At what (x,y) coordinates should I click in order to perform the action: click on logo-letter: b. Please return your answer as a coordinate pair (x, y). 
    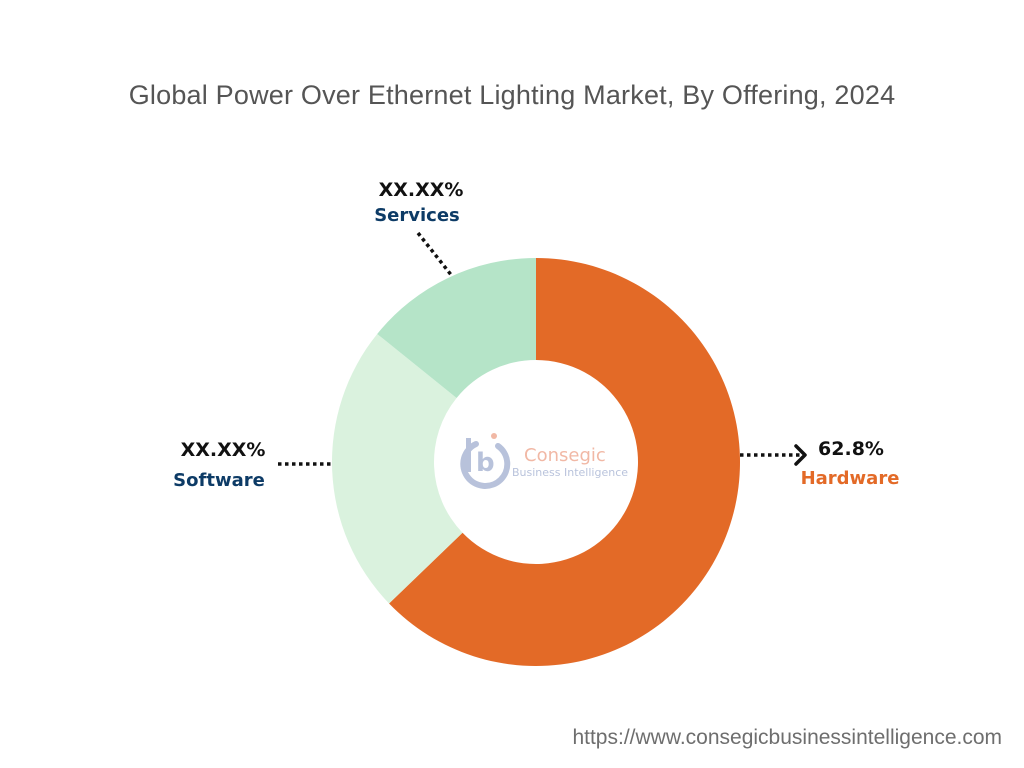
    Looking at the image, I should click on (485, 463).